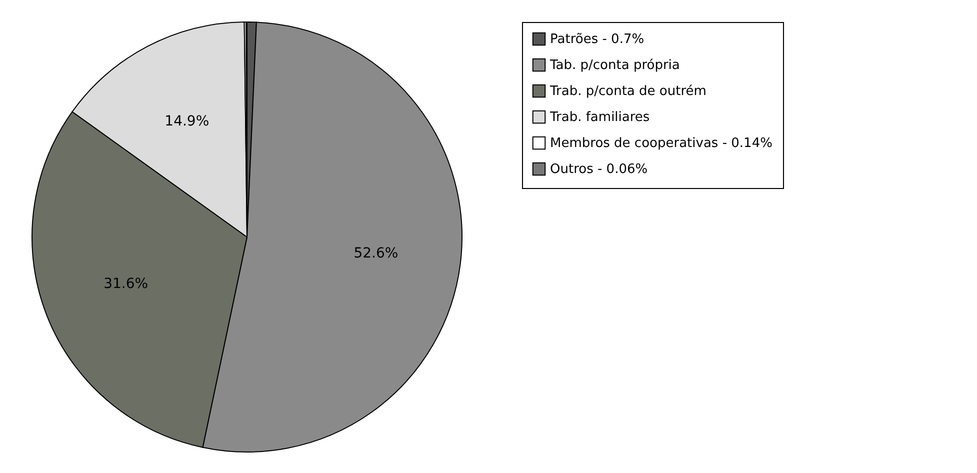 This screenshot has width=977, height=473. What do you see at coordinates (376, 253) in the screenshot?
I see `data-label: 52.6%` at bounding box center [376, 253].